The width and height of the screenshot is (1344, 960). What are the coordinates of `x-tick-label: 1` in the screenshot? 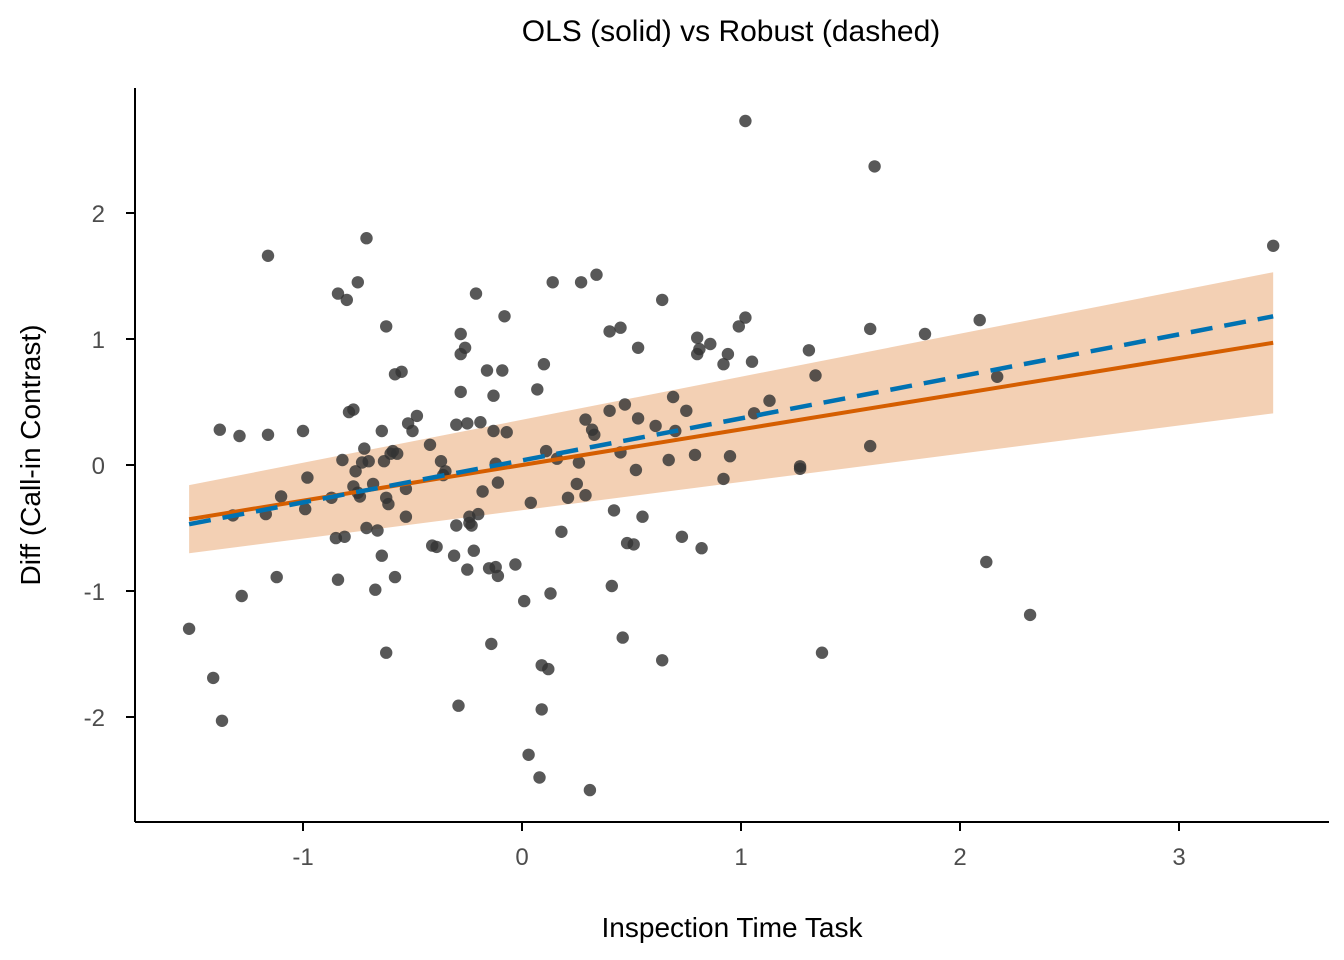 It's located at (740, 857).